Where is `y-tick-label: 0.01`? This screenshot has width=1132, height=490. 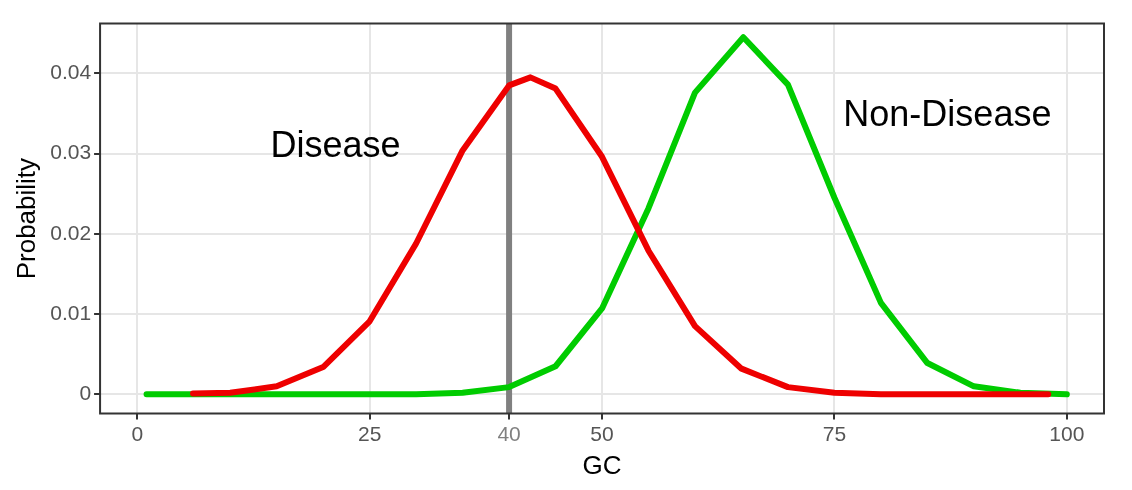 y-tick-label: 0.01 is located at coordinates (71, 312).